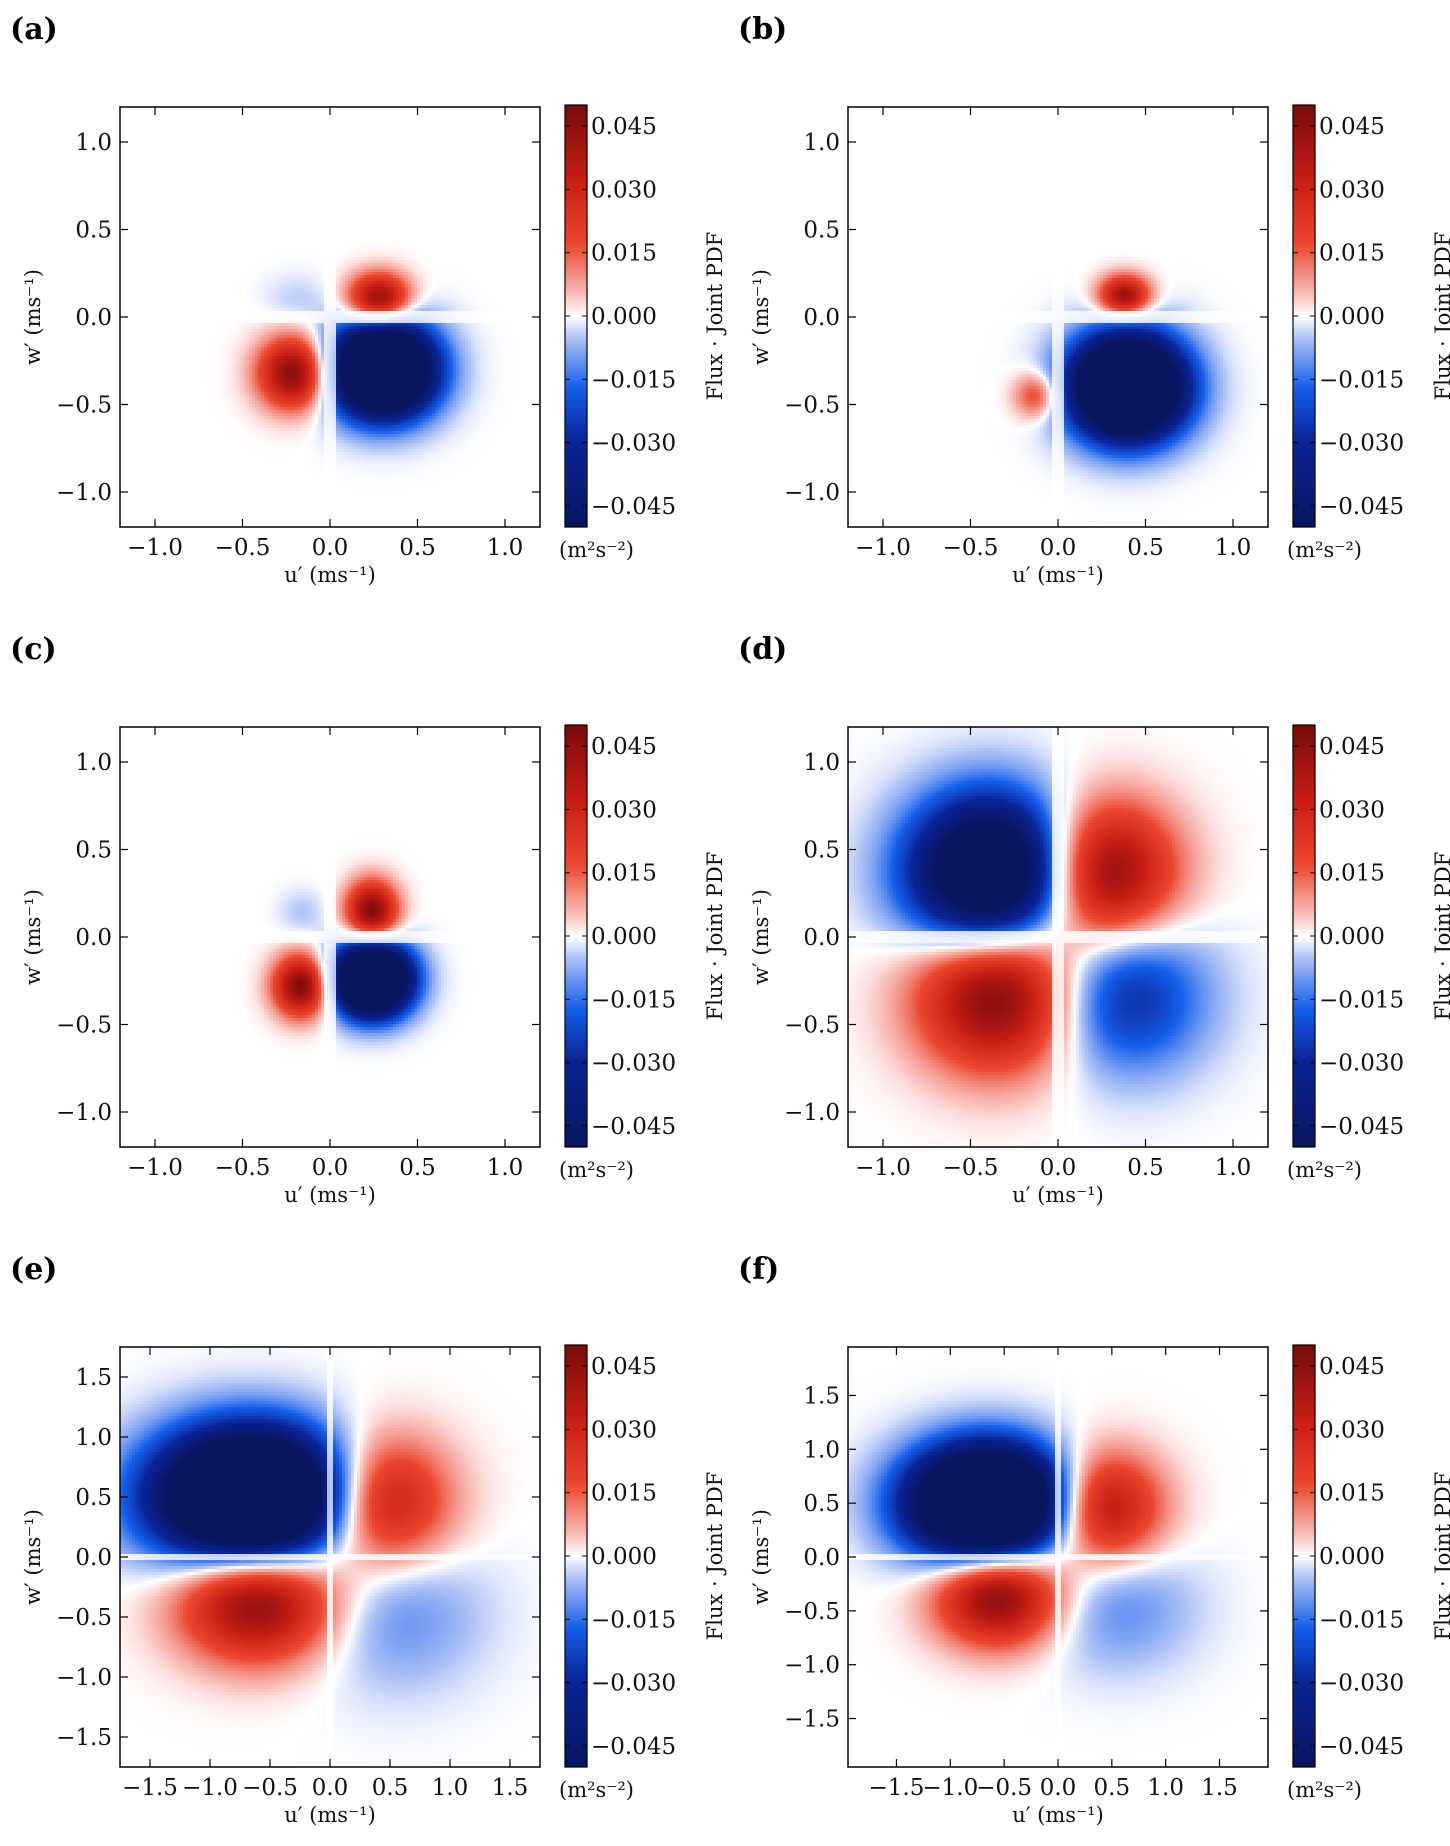 The image size is (1450, 1846). I want to click on panel-label: (f), so click(758, 1269).